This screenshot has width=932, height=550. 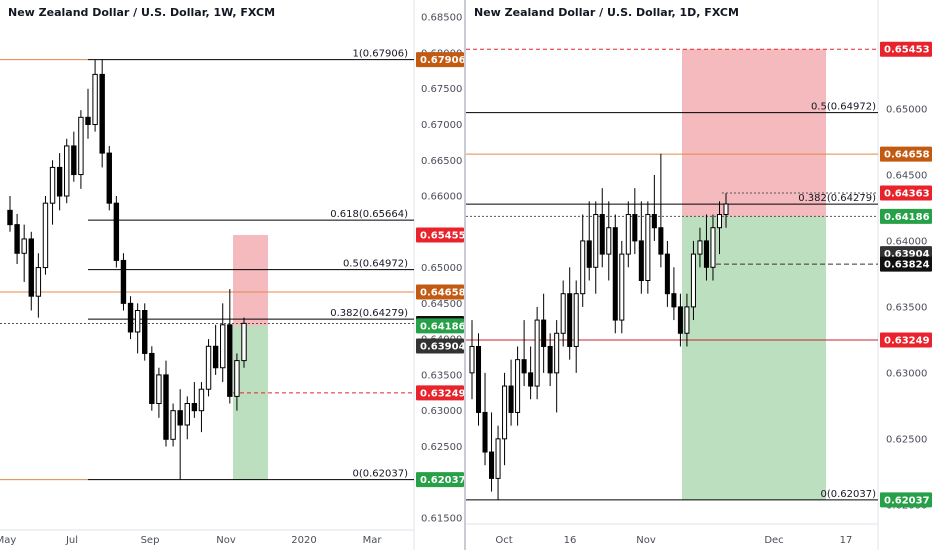 What do you see at coordinates (8, 540) in the screenshot?
I see `x-axis-tick-label: May` at bounding box center [8, 540].